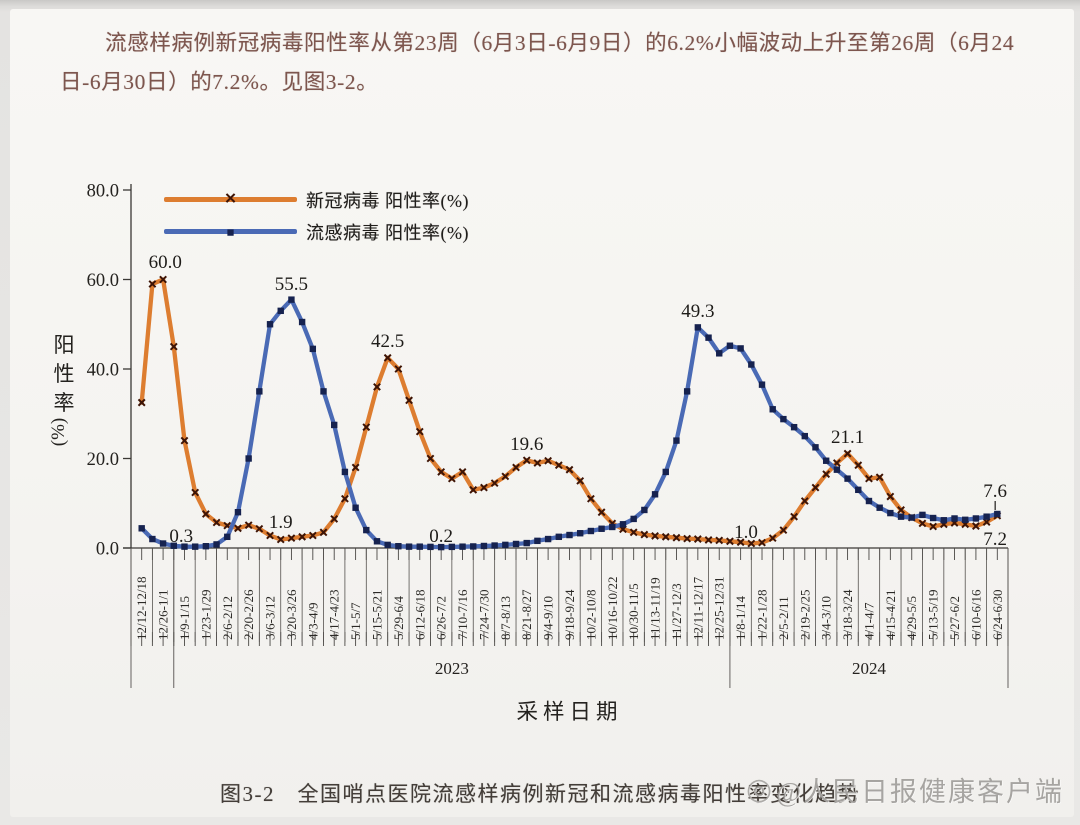  What do you see at coordinates (334, 614) in the screenshot?
I see `svg-text: 4/17-4/23` at bounding box center [334, 614].